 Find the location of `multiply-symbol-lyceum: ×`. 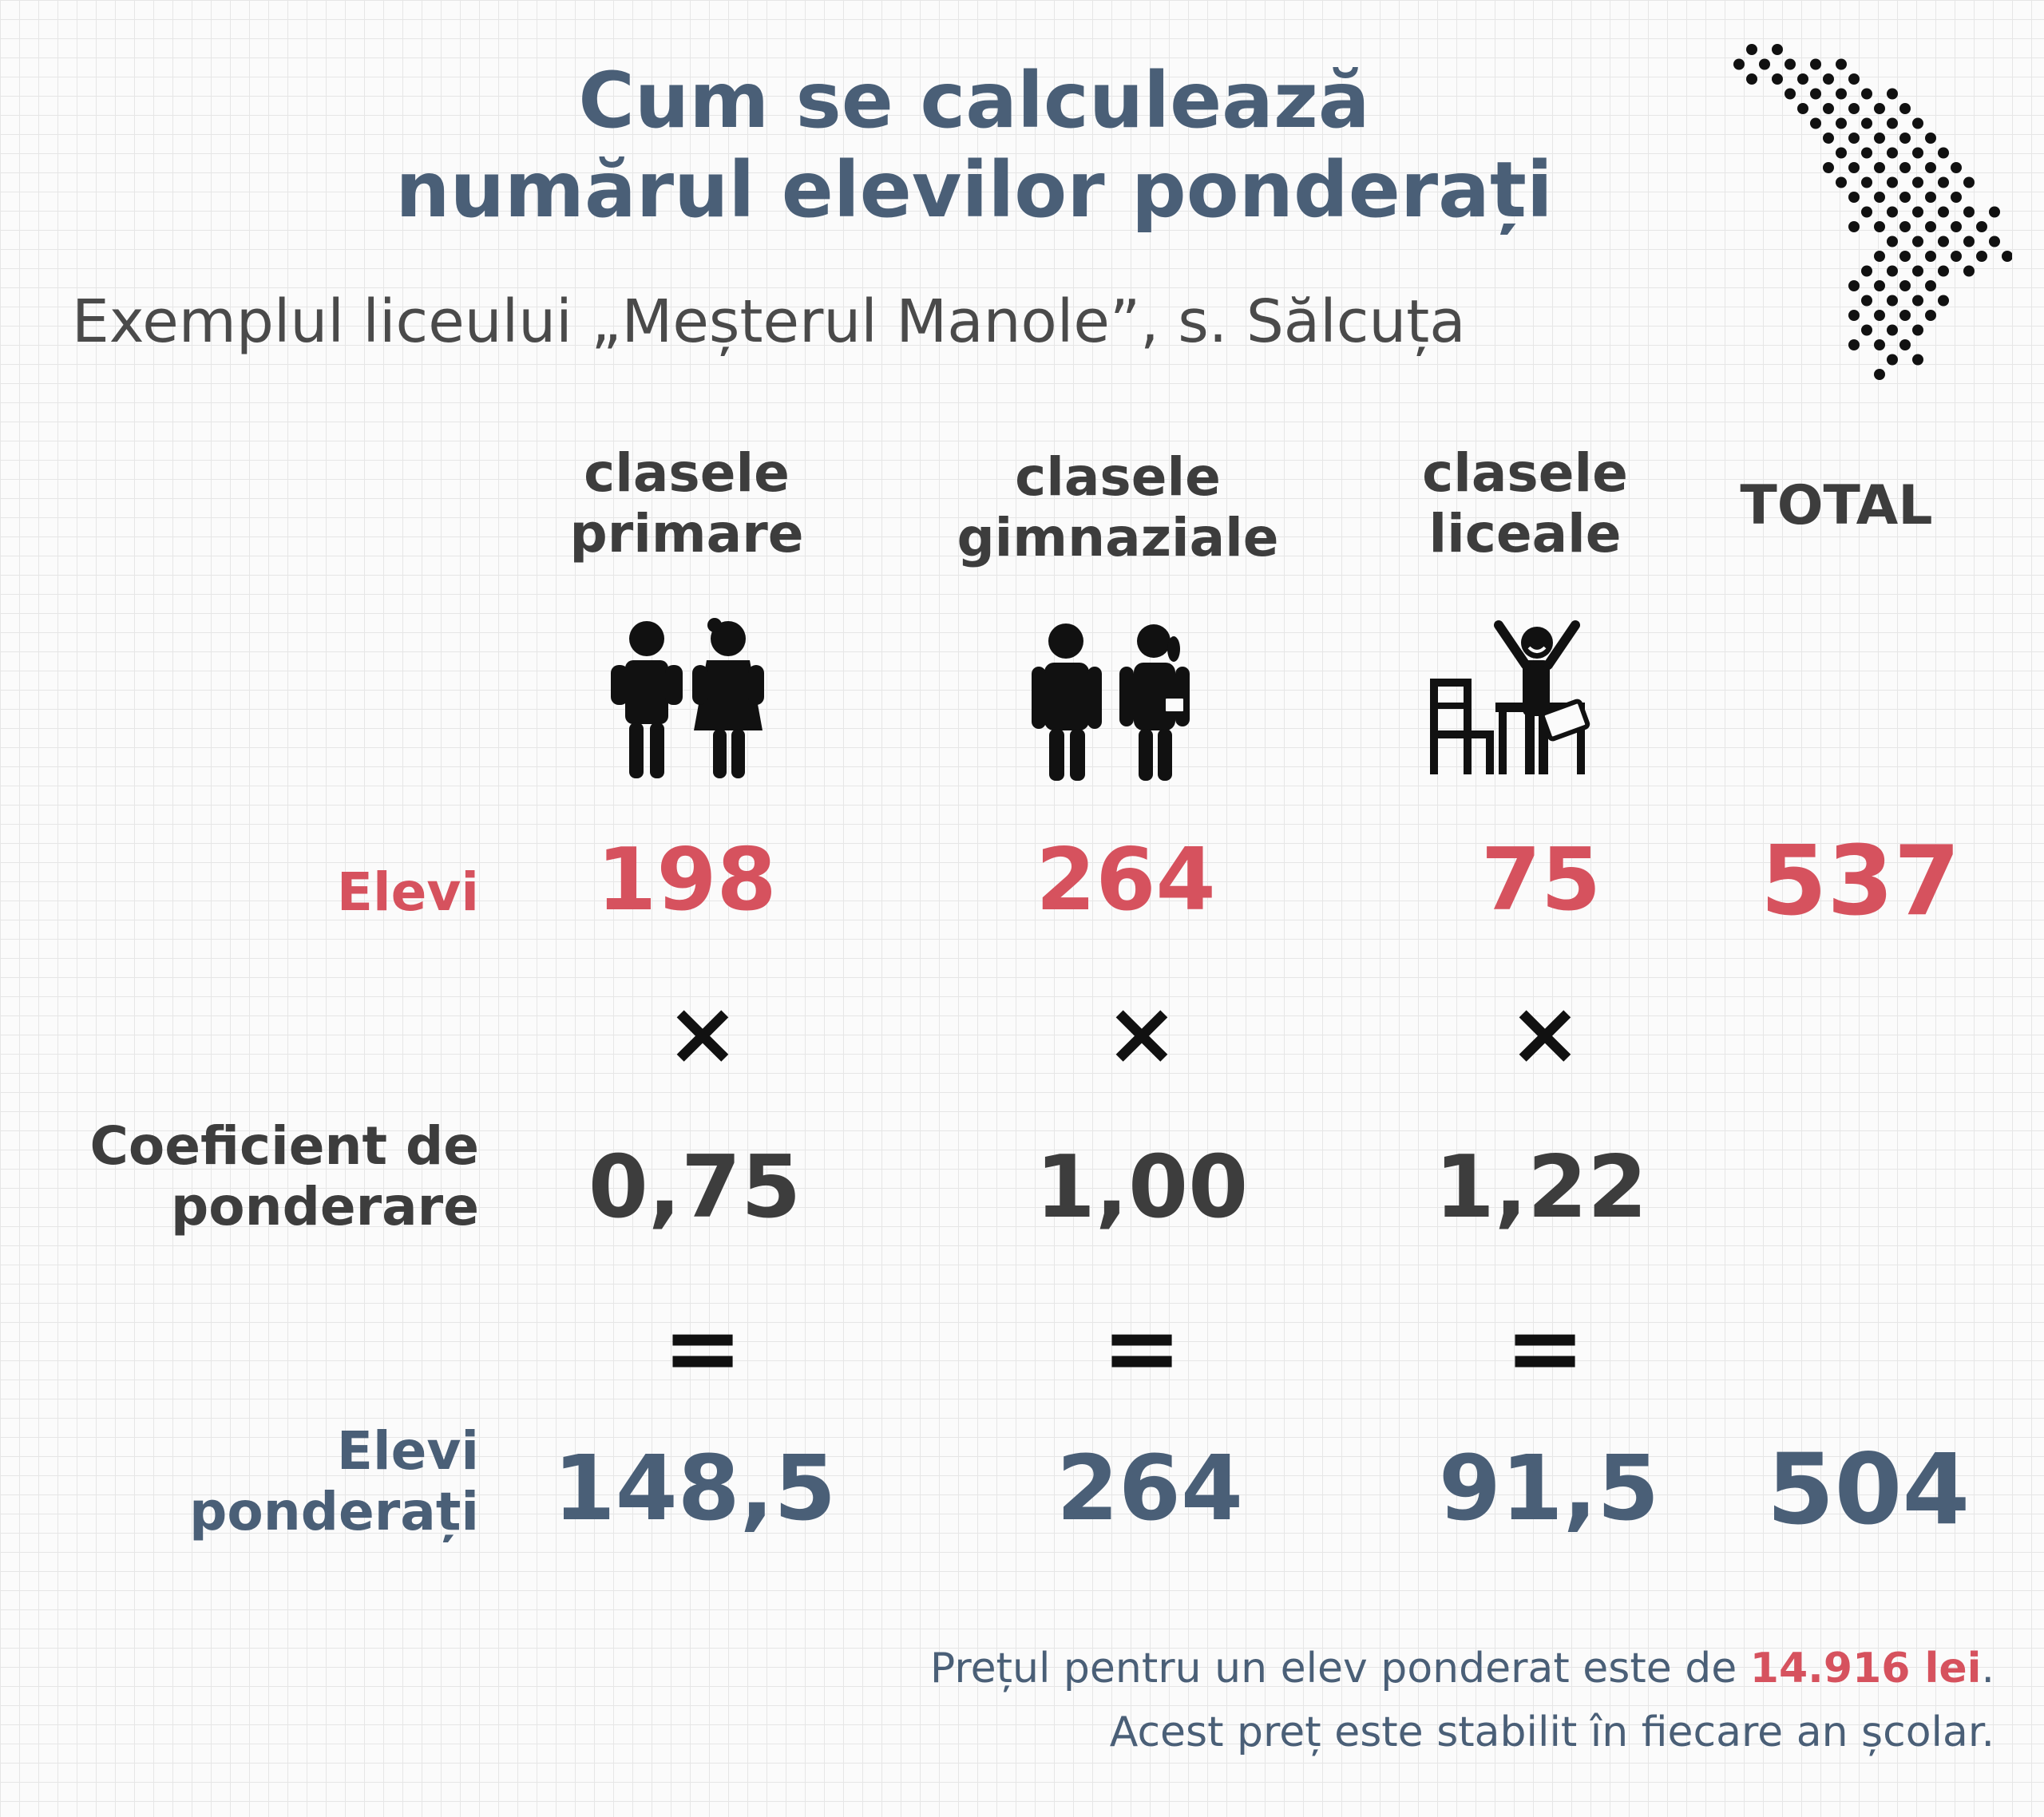

multiply-symbol-lyceum: × is located at coordinates (1545, 1033).